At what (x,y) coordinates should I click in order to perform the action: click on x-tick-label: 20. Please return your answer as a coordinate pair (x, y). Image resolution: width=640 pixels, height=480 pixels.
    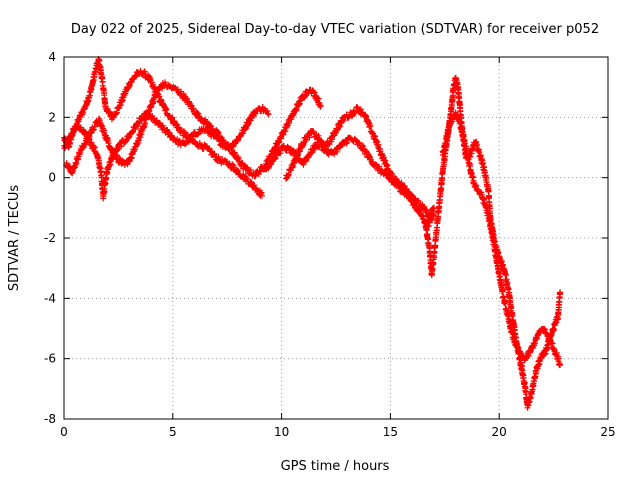
    Looking at the image, I should click on (499, 432).